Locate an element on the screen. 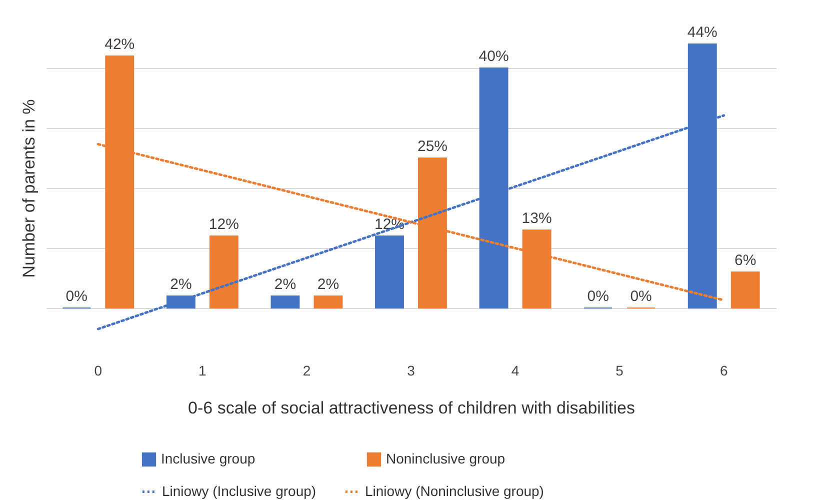  data-label: 44% is located at coordinates (702, 32).